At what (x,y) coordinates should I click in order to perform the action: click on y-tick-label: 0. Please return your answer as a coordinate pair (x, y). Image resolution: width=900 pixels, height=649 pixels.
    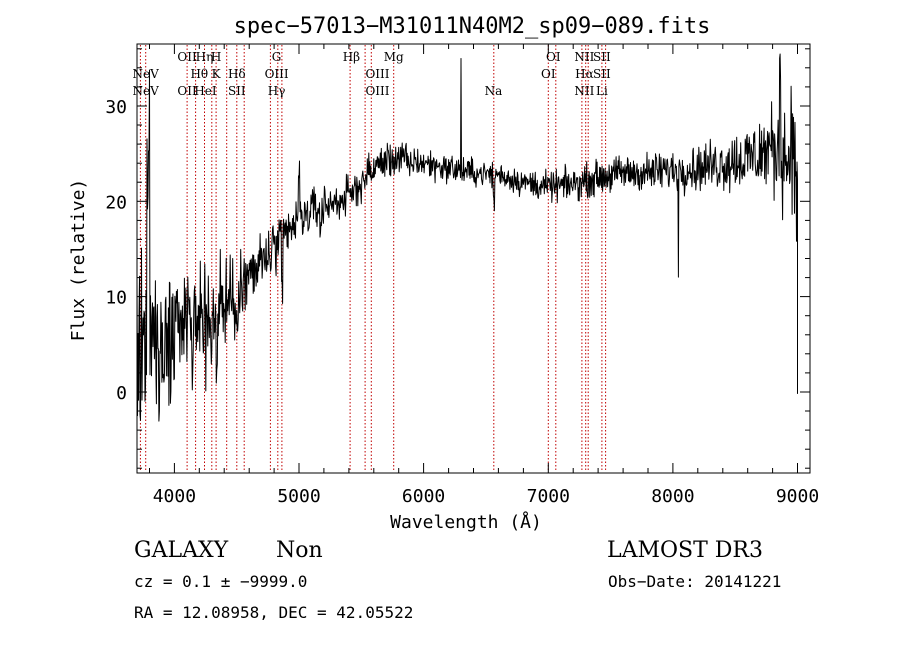
    Looking at the image, I should click on (121, 393).